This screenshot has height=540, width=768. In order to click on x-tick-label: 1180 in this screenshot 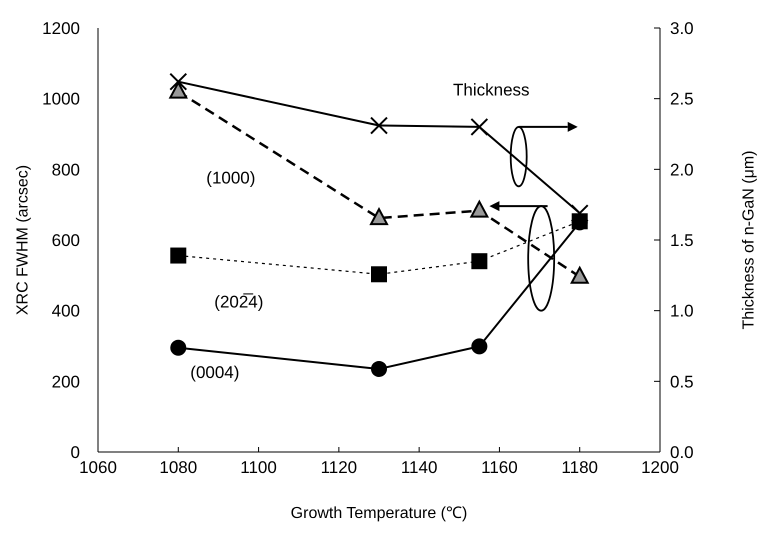, I will do `click(579, 468)`.